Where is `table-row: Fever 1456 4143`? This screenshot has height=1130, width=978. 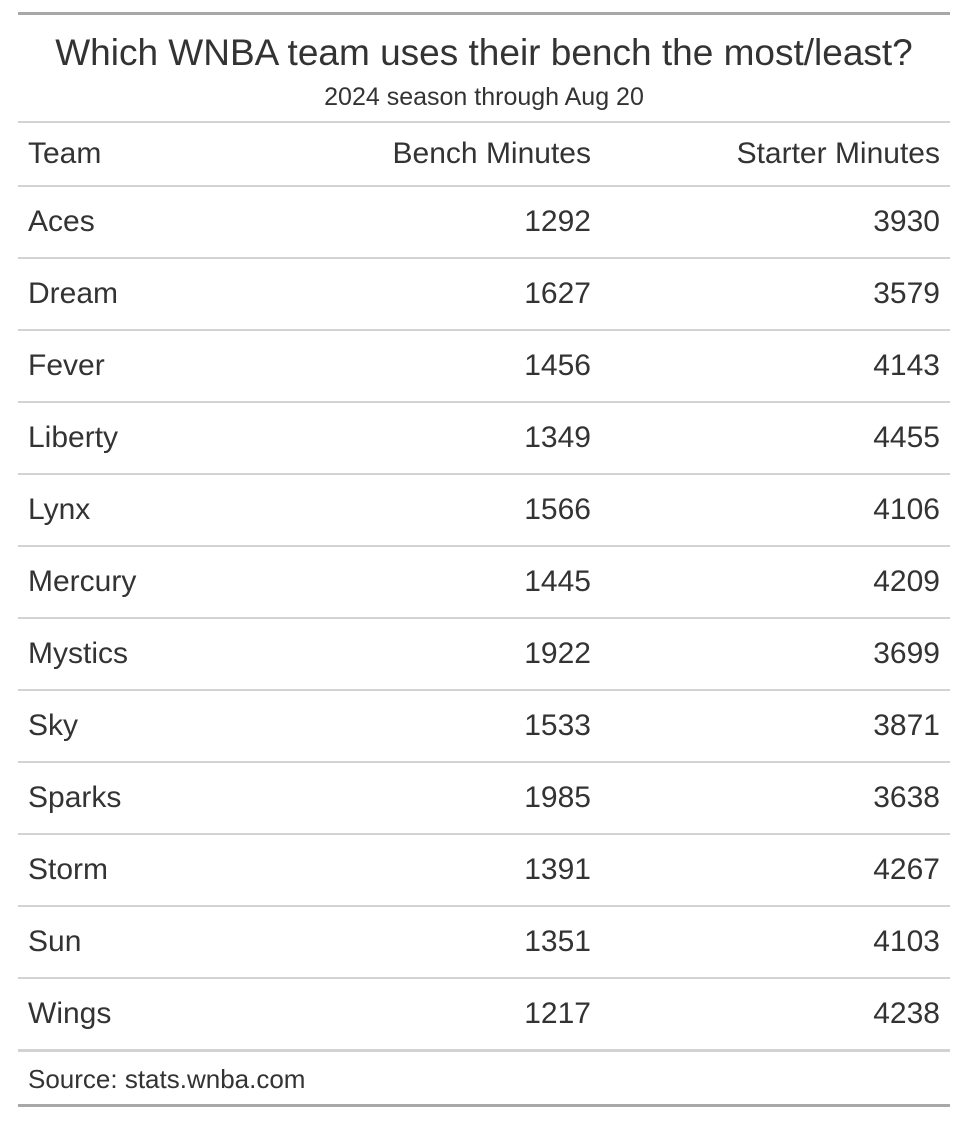
table-row: Fever 1456 4143 is located at coordinates (484, 366).